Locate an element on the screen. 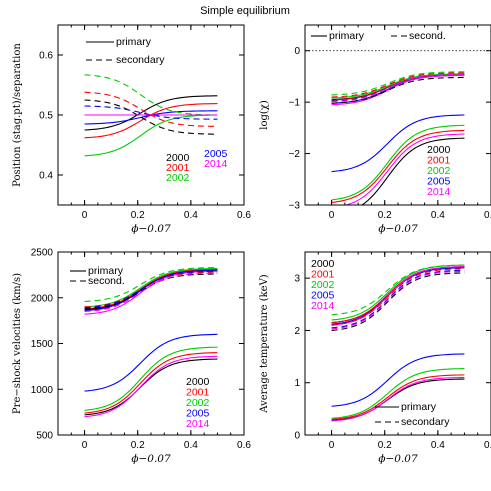 The height and width of the screenshot is (491, 491). y-tick-label: 2 is located at coordinates (297, 331).